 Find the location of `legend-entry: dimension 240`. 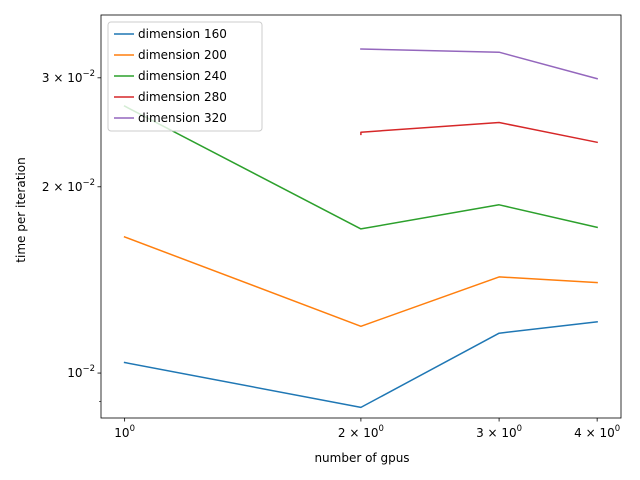

legend-entry: dimension 240 is located at coordinates (182, 76).